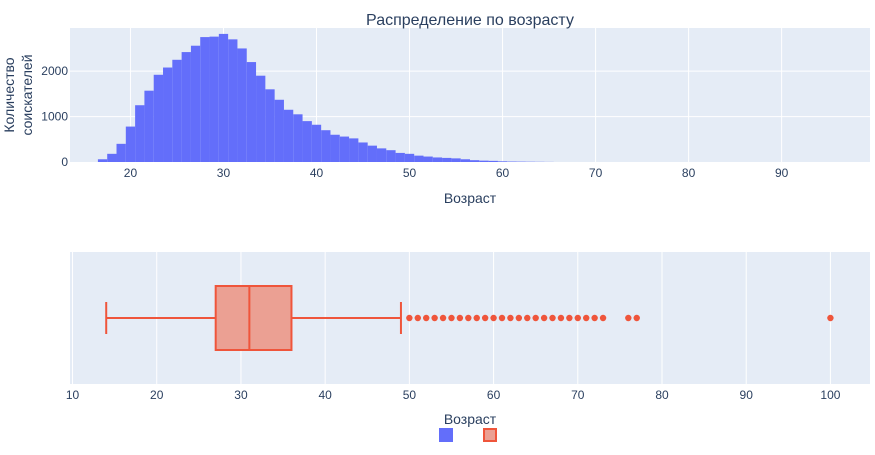  What do you see at coordinates (325, 395) in the screenshot?
I see `boxplot-x-tick-label: 40` at bounding box center [325, 395].